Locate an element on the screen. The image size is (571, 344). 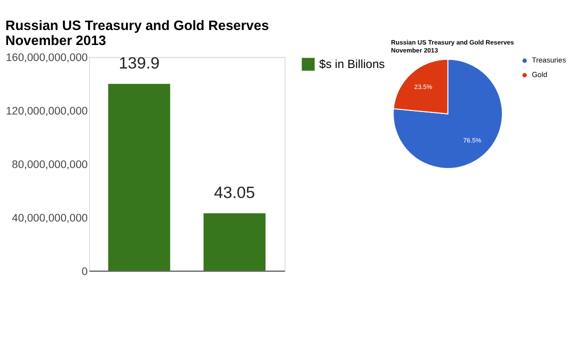
text: 139.9 is located at coordinates (139, 63).